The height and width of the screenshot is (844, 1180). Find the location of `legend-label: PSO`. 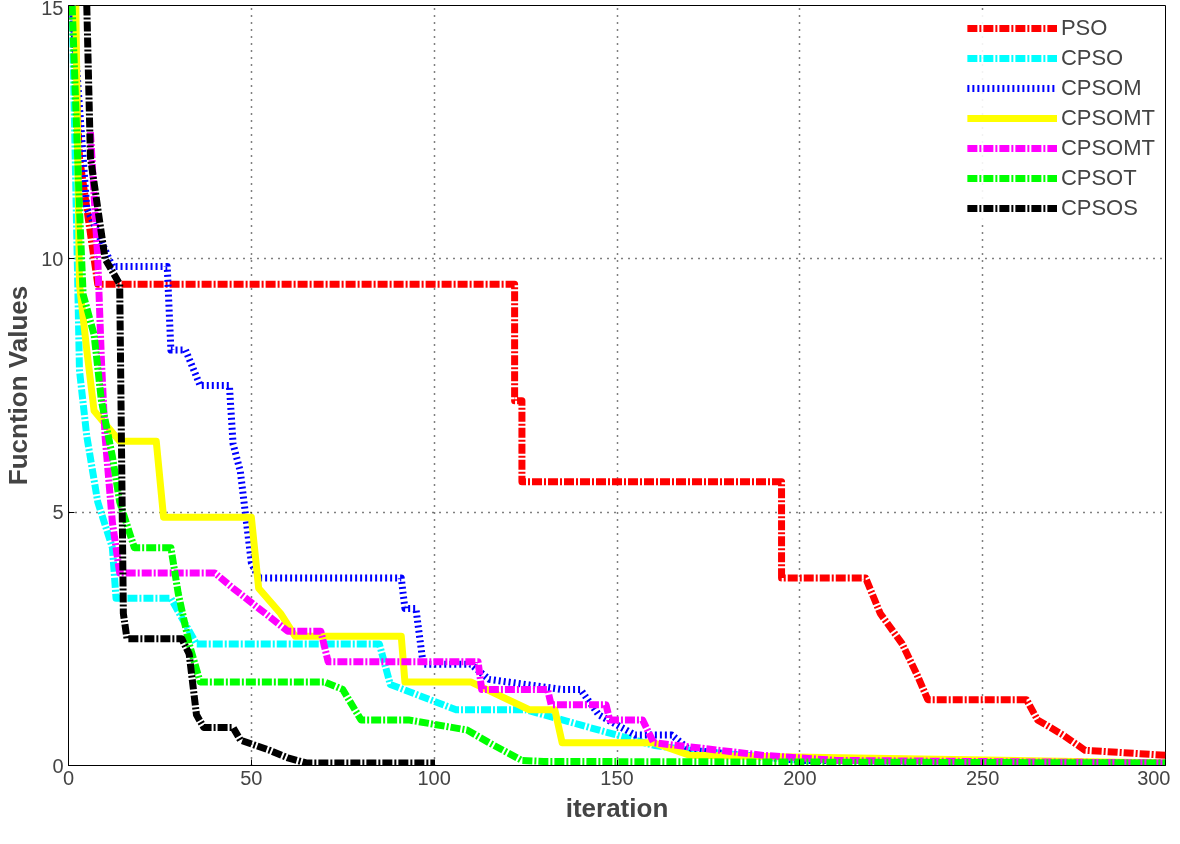

legend-label: PSO is located at coordinates (1084, 28).